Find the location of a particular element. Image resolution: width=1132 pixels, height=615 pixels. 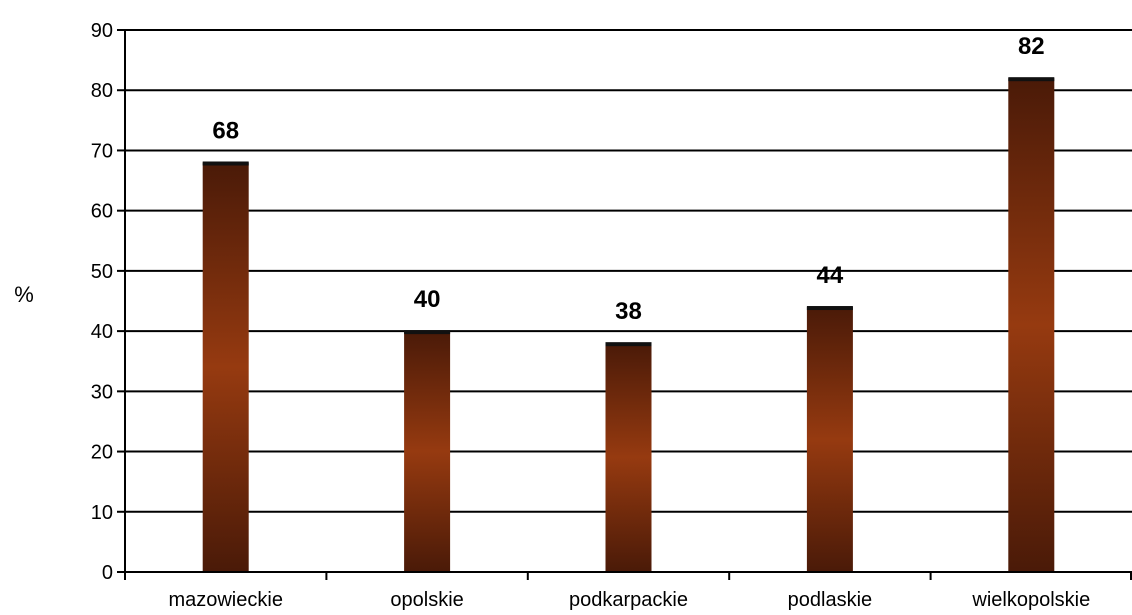

data-label: 40 is located at coordinates (427, 299).